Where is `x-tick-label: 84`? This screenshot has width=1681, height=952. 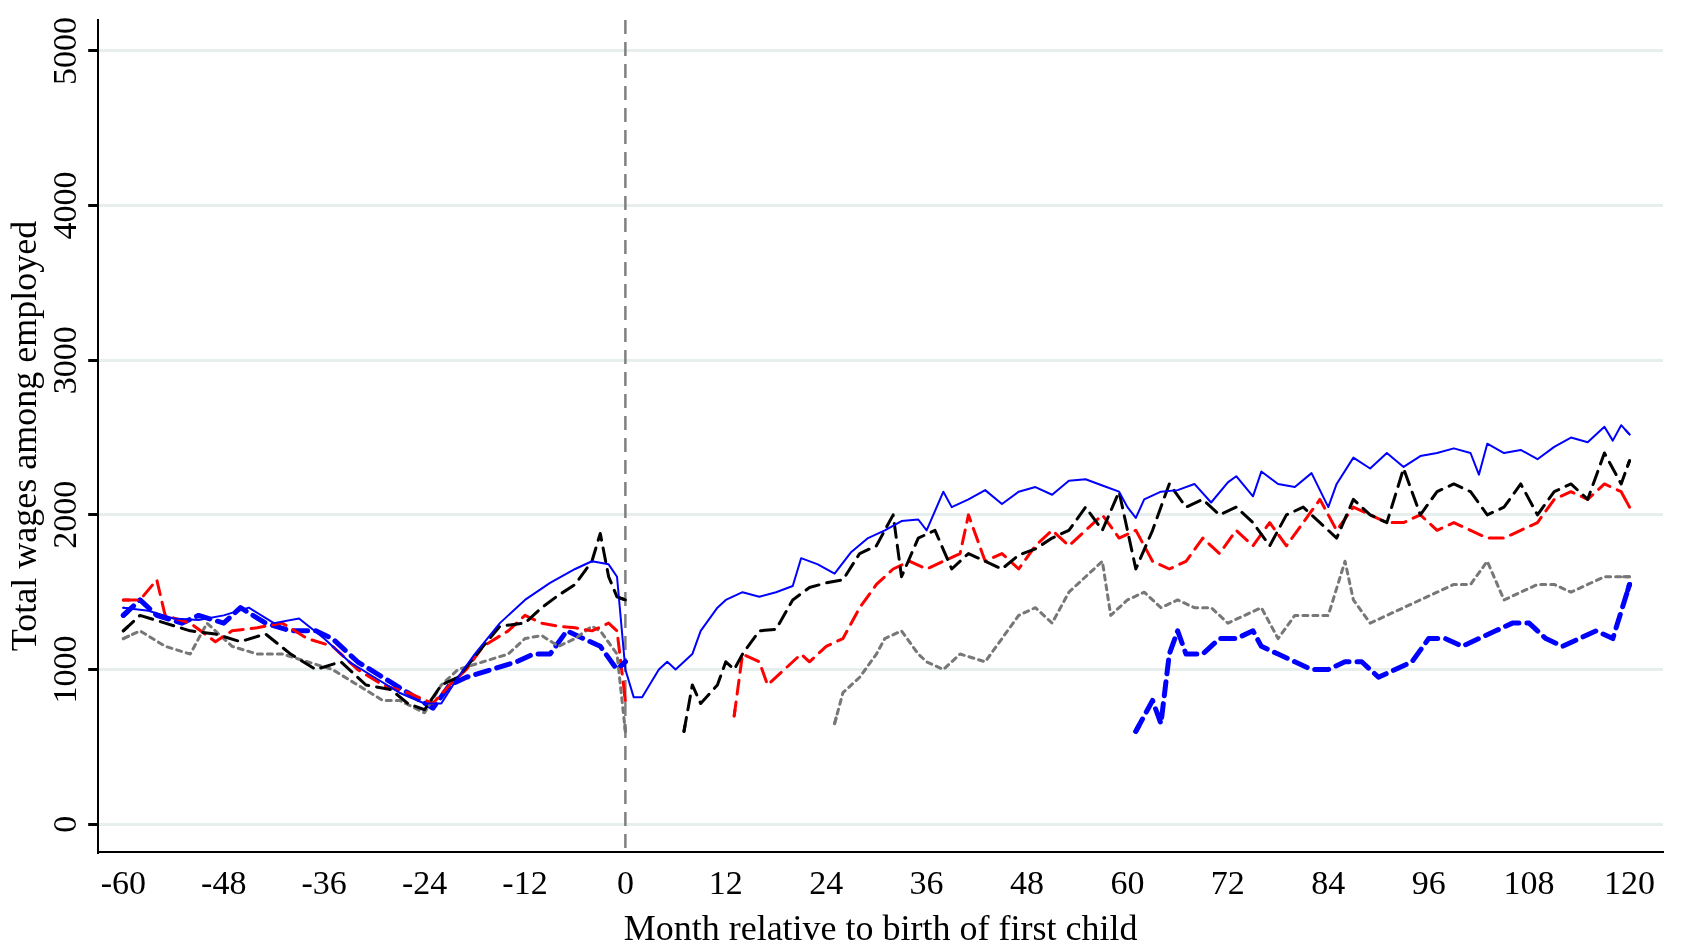 x-tick-label: 84 is located at coordinates (1328, 883).